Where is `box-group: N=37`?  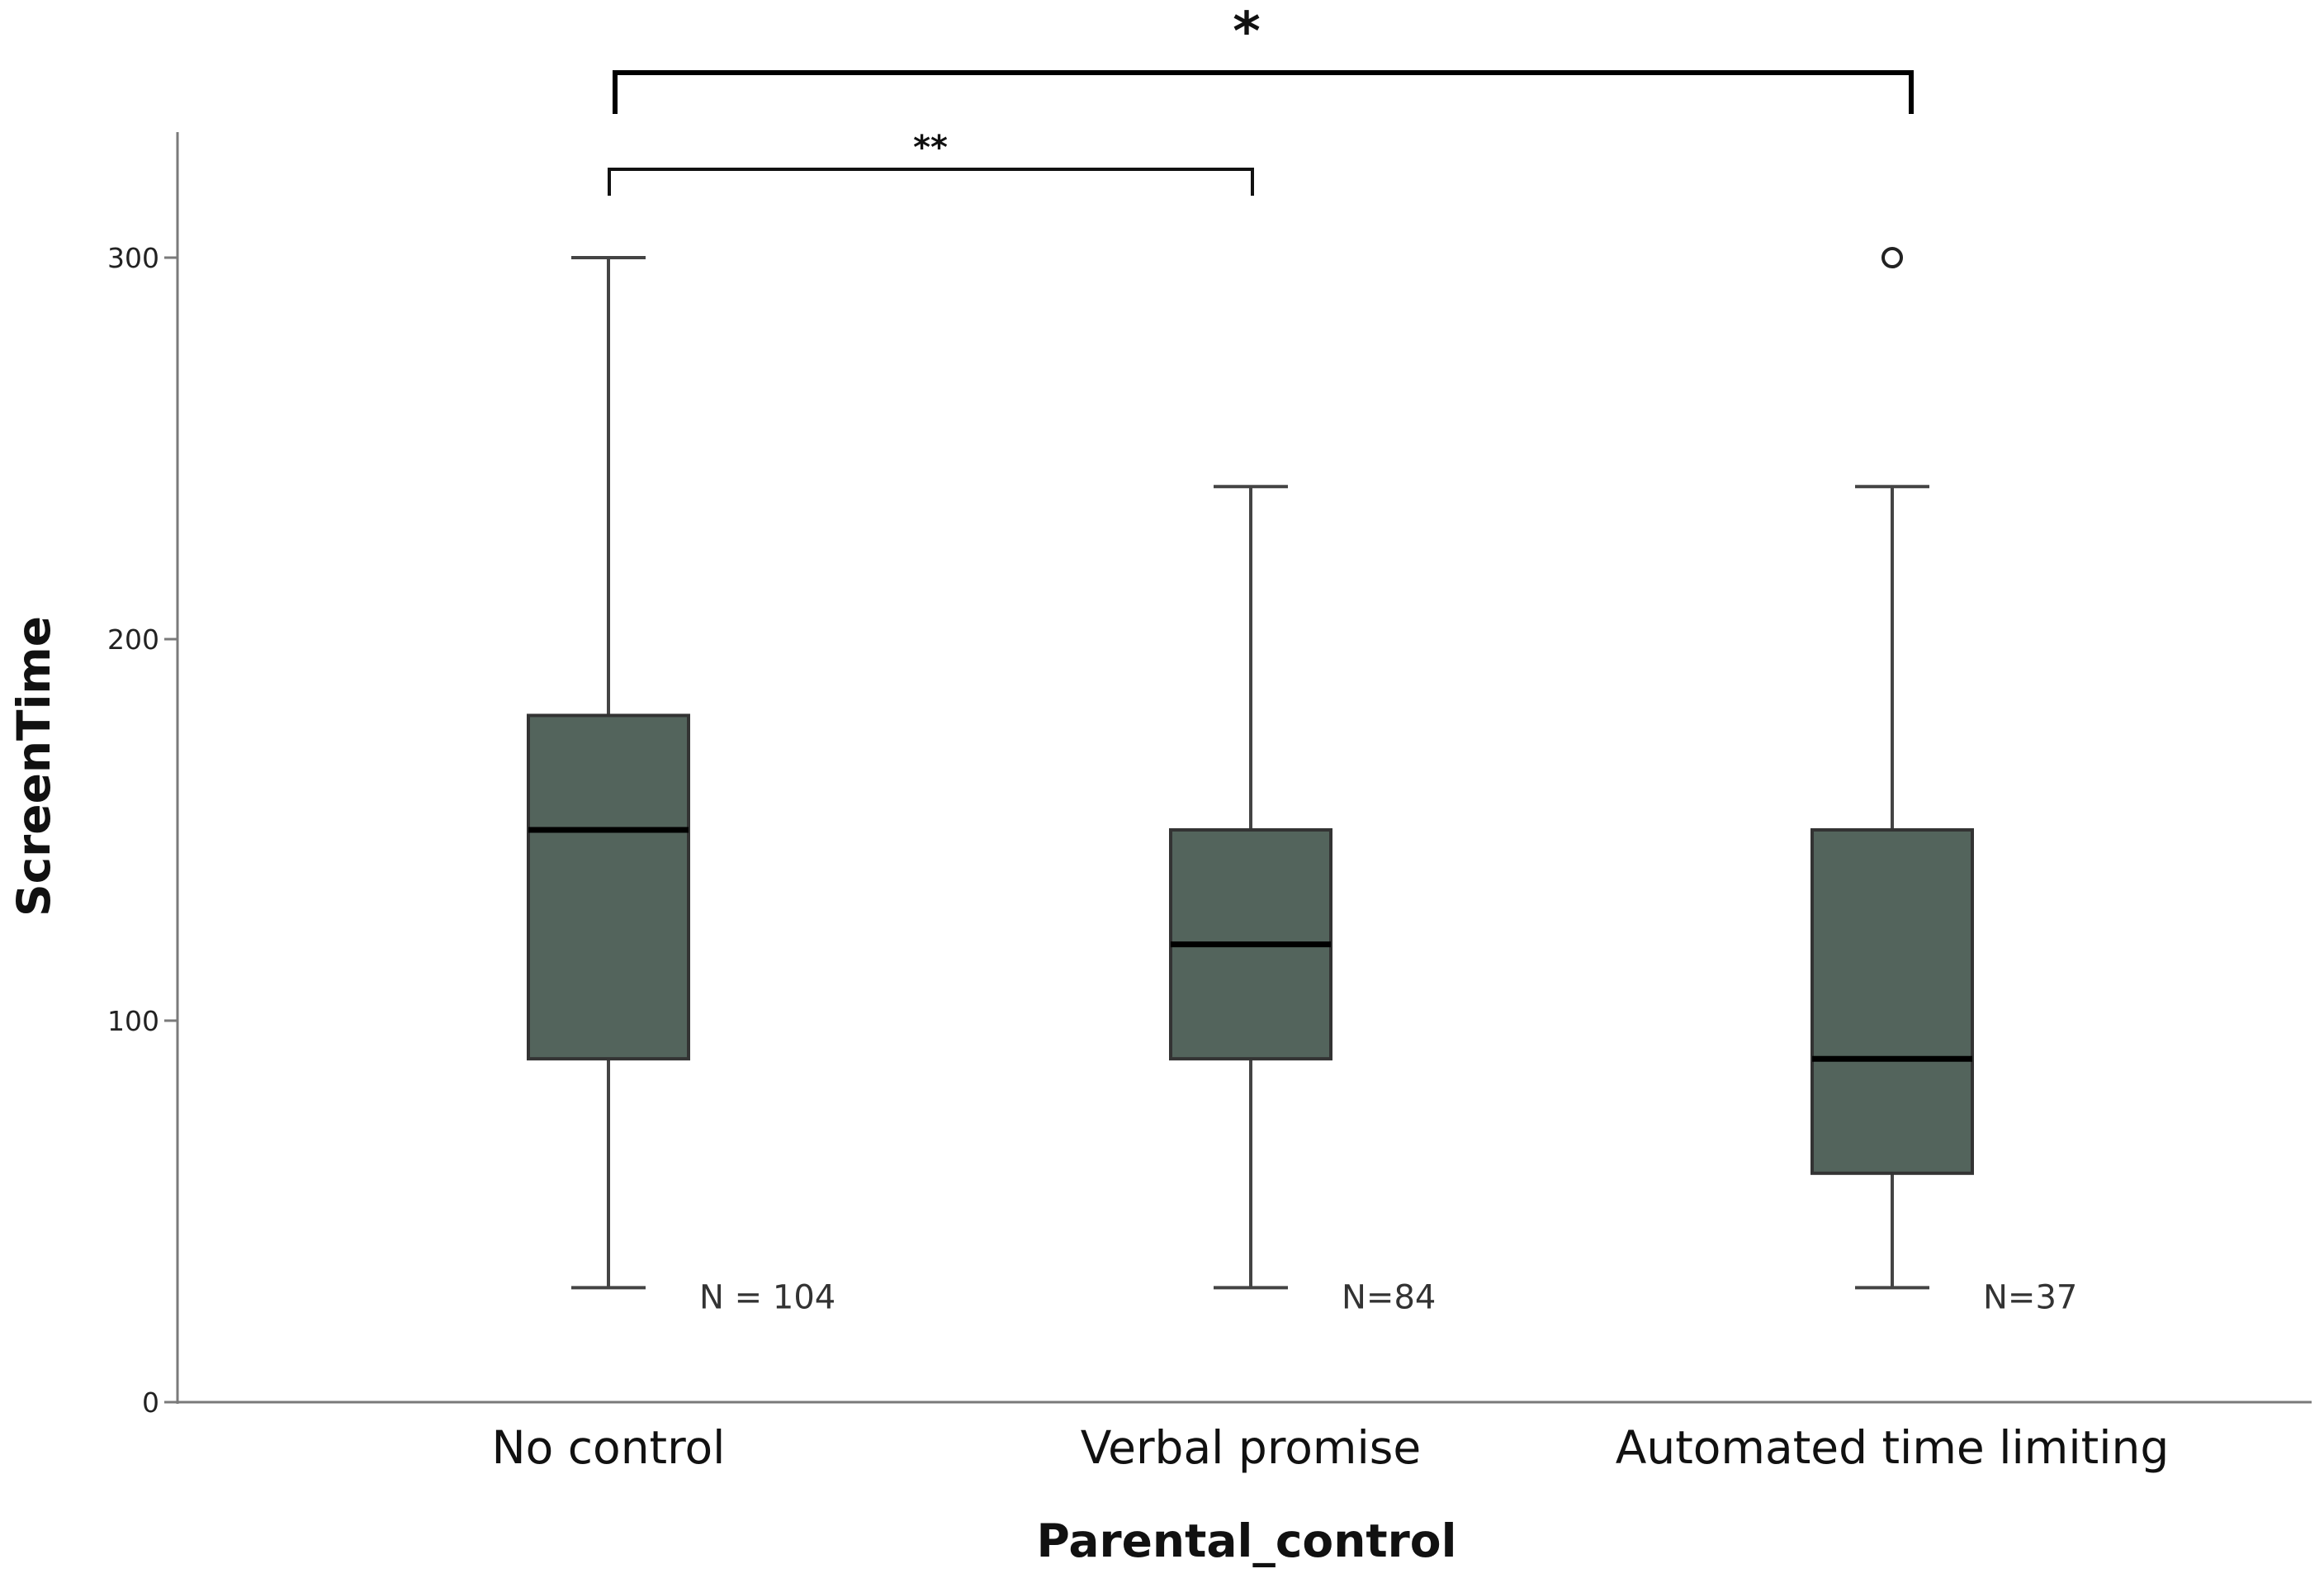
box-group: N=37 is located at coordinates (1943, 782).